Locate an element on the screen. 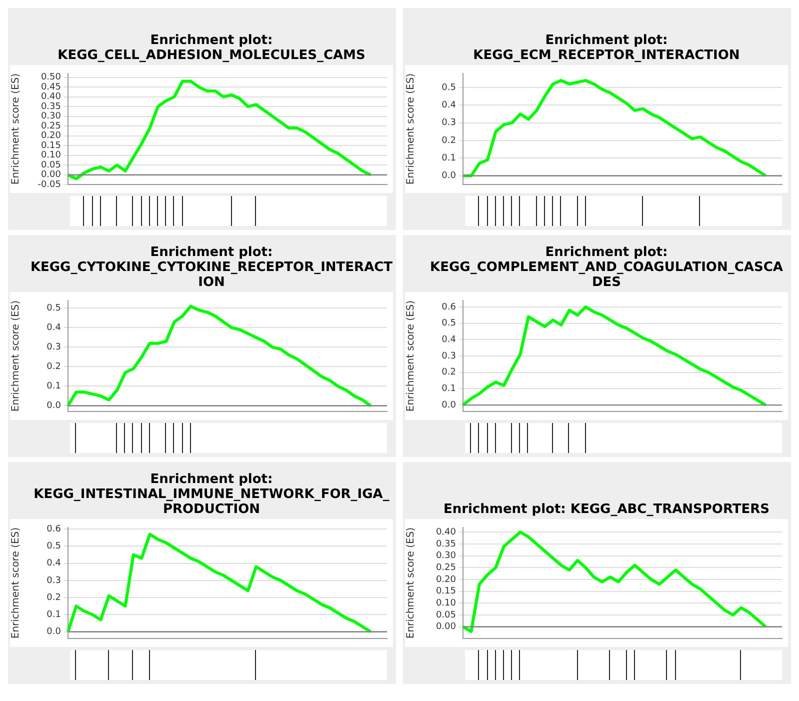 The height and width of the screenshot is (701, 799). y-tick-label: 0.45 is located at coordinates (50, 87).